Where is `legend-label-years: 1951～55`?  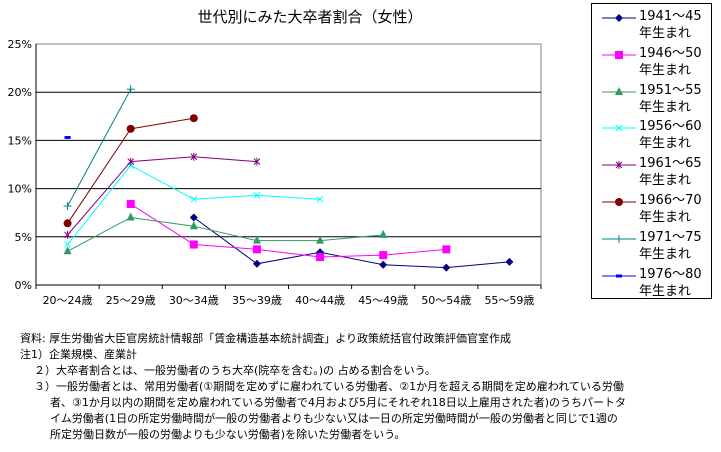 legend-label-years: 1951～55 is located at coordinates (670, 90).